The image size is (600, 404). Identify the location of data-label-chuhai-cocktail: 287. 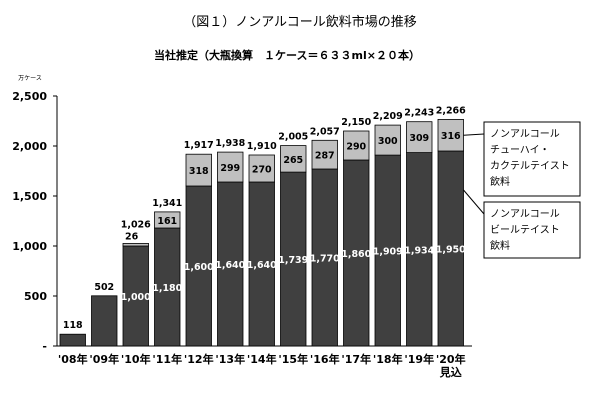
(325, 156).